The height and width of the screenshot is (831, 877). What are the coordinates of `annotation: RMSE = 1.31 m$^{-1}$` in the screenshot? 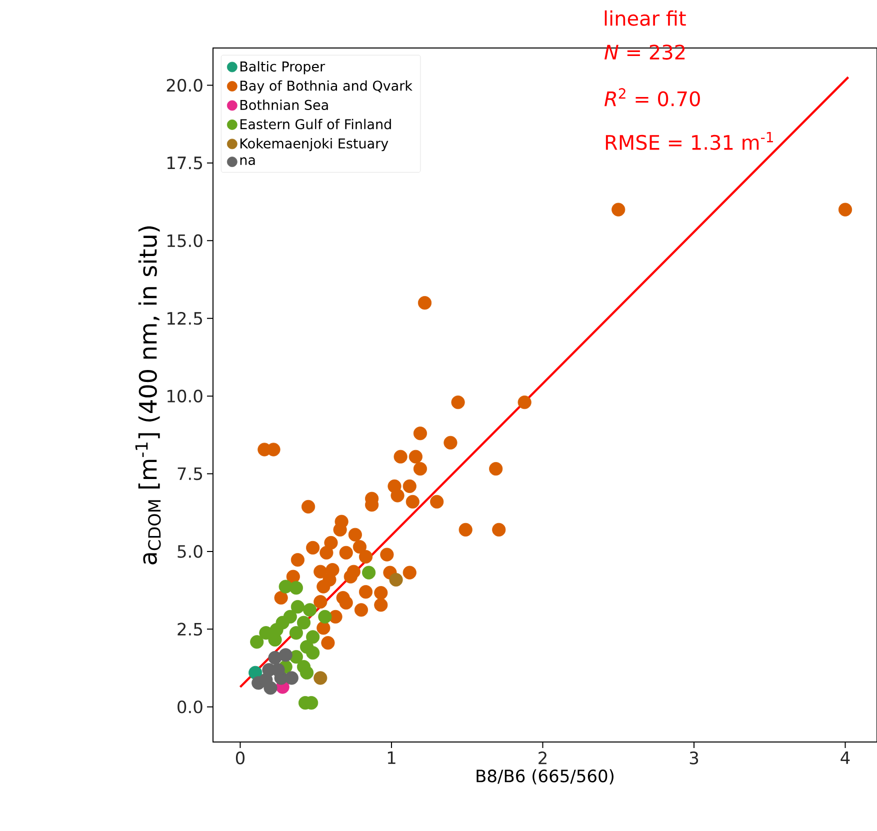 It's located at (689, 141).